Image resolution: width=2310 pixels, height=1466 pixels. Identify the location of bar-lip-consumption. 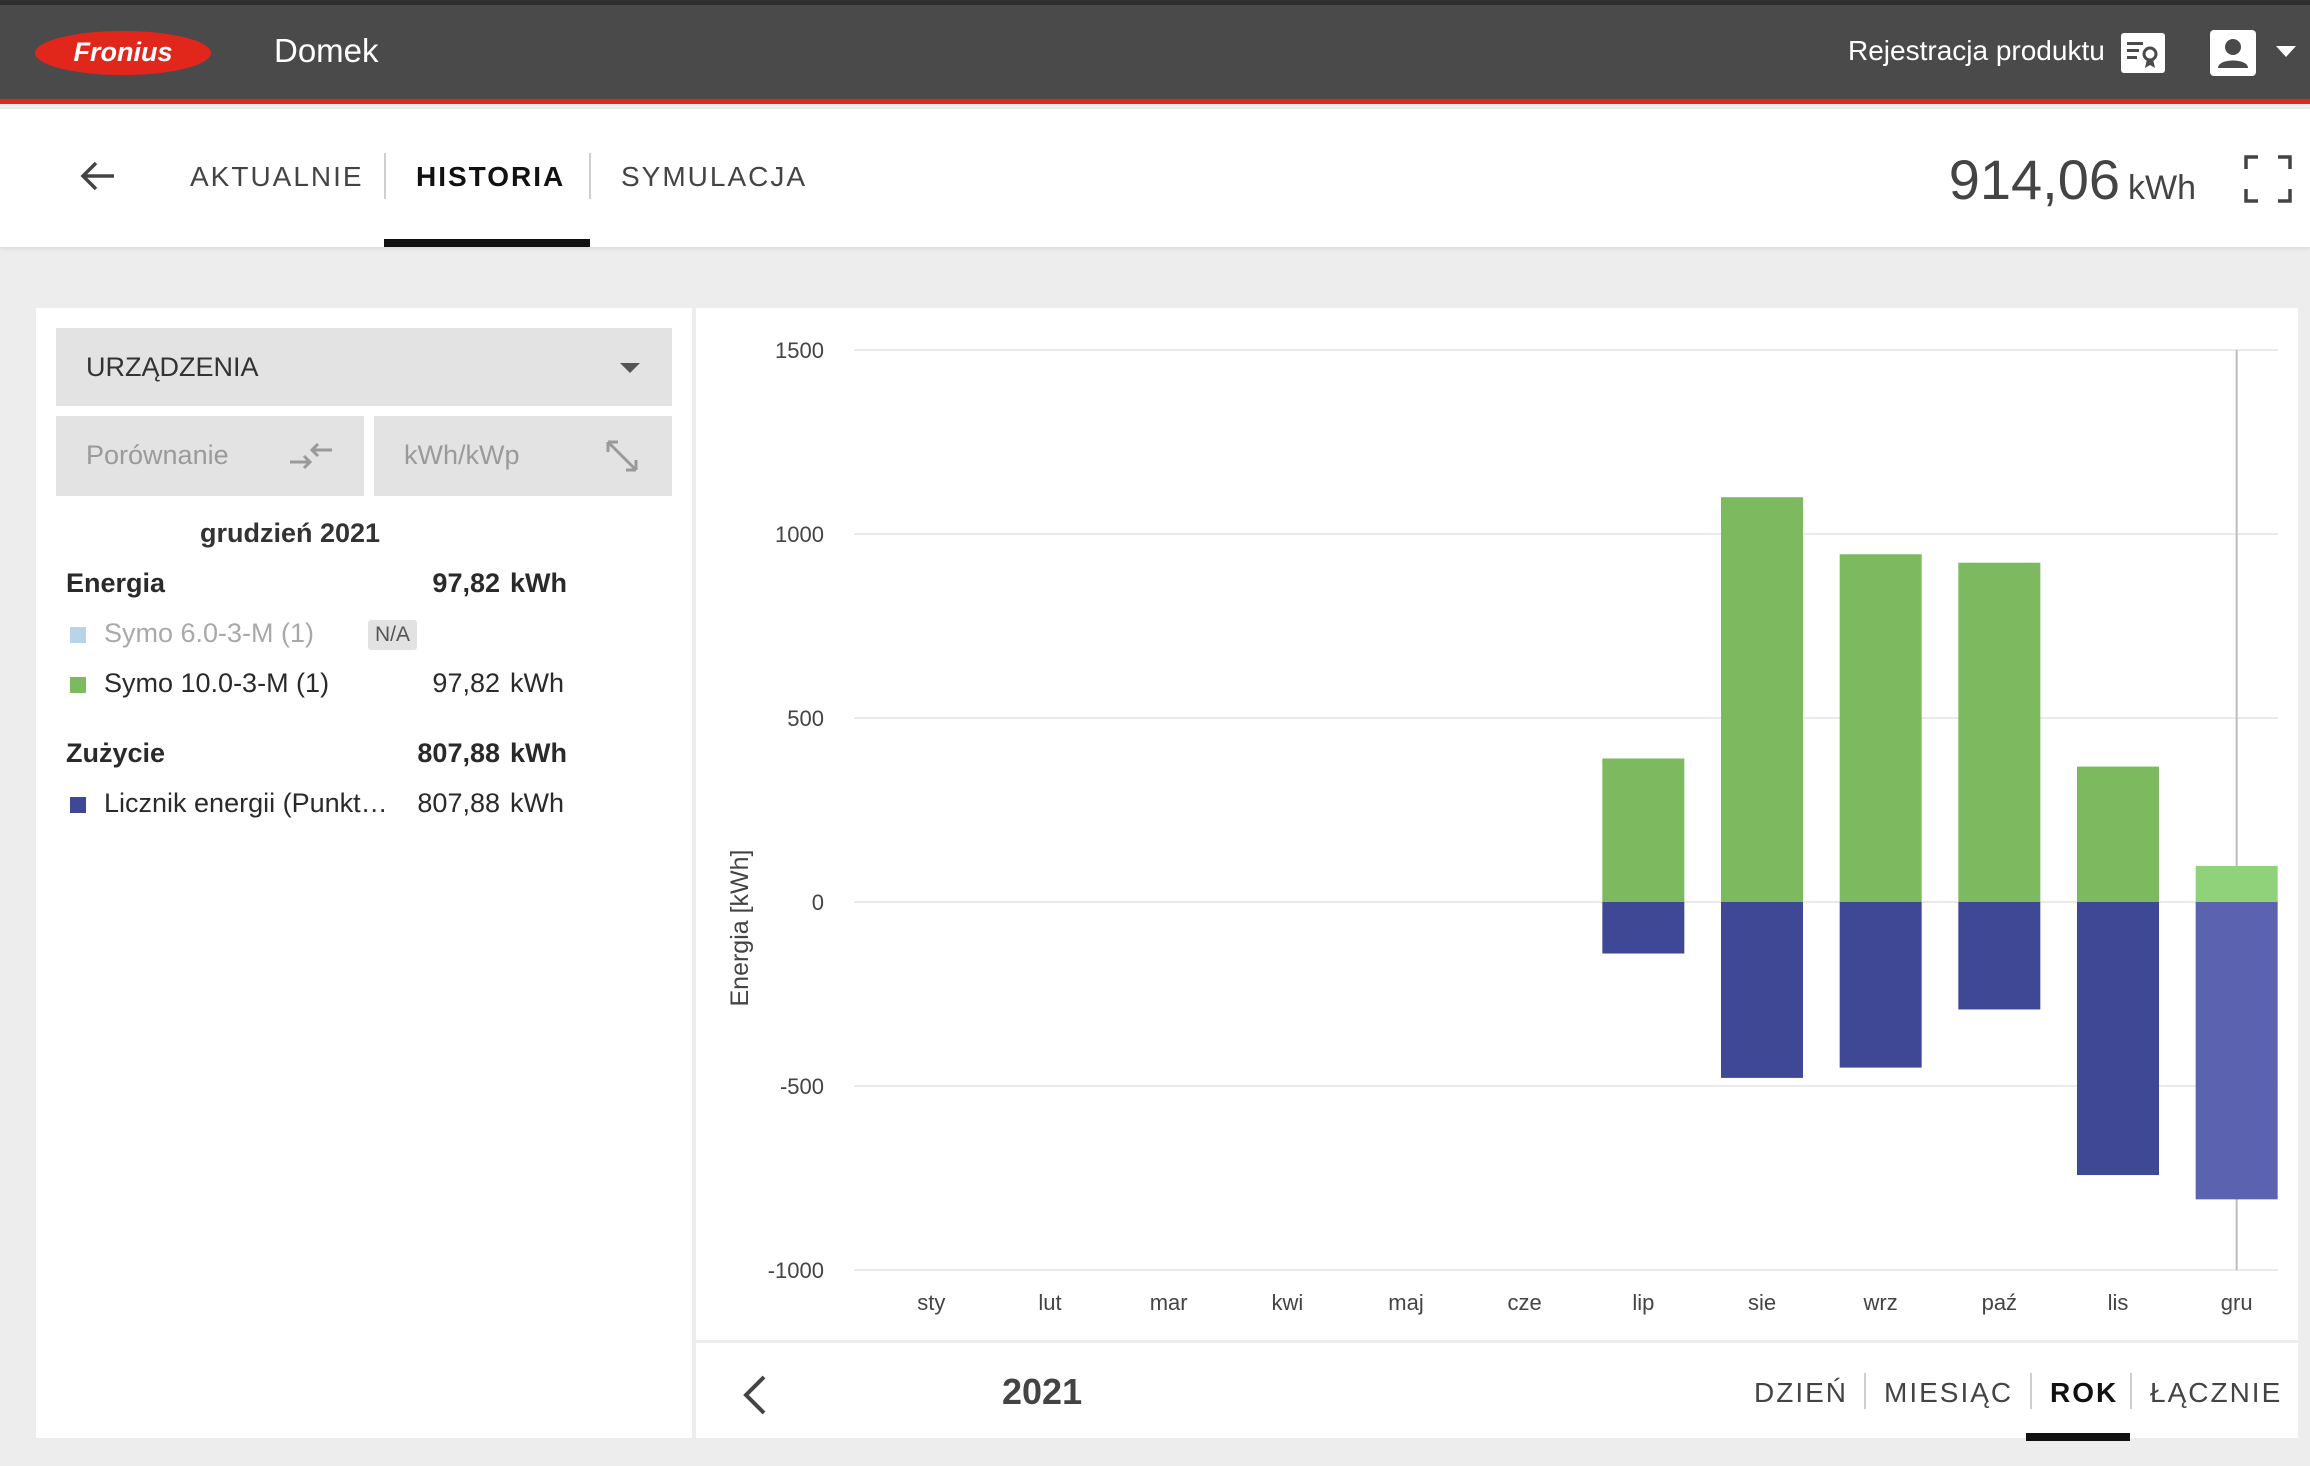
(1643, 928).